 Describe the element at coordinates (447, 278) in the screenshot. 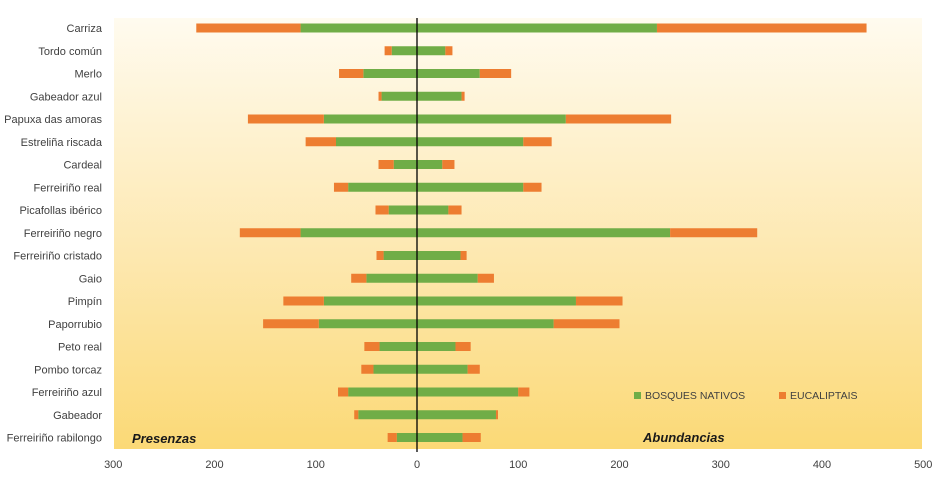

I see `bar-abundancias-bosques-gaio` at that location.